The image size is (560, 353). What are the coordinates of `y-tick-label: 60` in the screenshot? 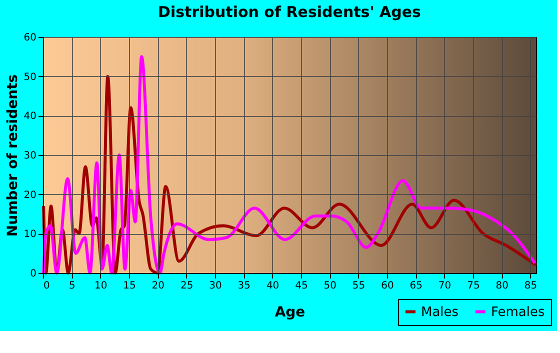 It's located at (30, 38).